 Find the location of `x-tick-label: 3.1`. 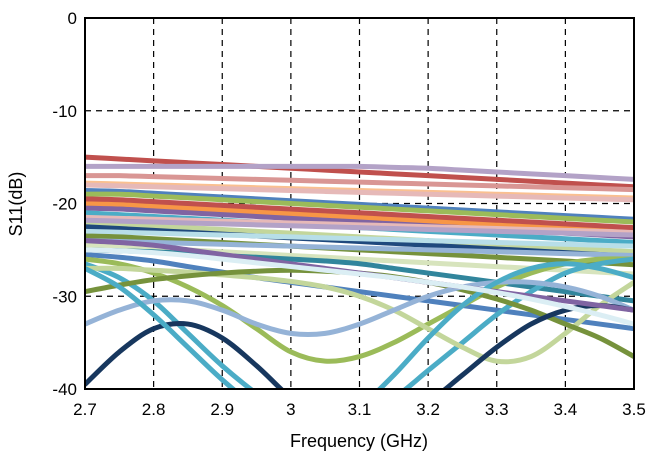

x-tick-label: 3.1 is located at coordinates (360, 409).